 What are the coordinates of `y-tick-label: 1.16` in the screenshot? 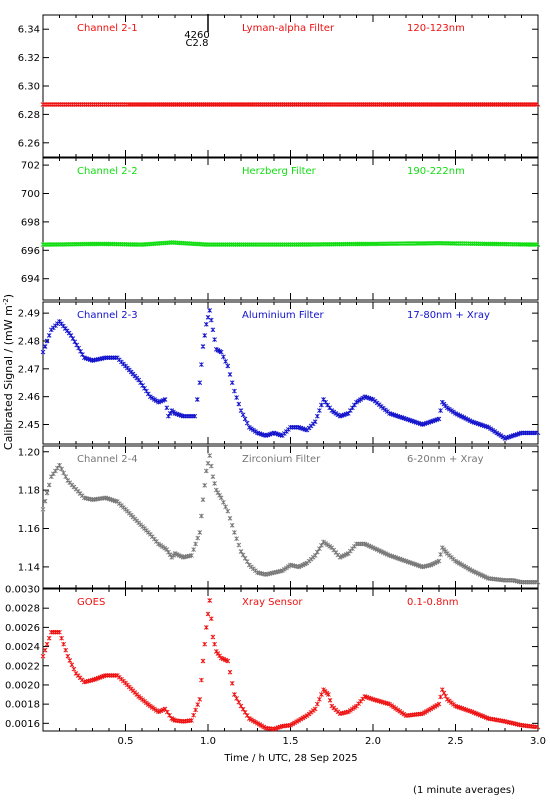 It's located at (29, 529).